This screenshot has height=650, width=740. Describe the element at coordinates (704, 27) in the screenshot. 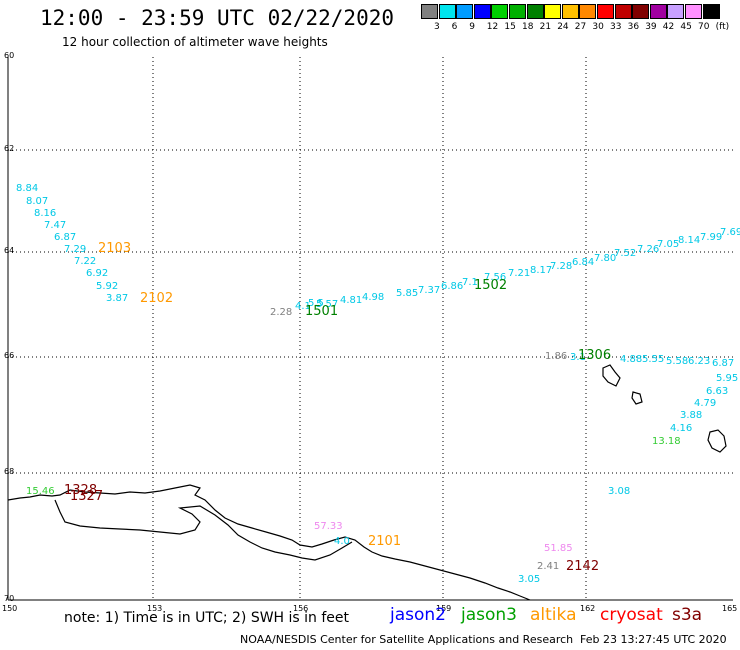

I see `legend-label: 70` at that location.